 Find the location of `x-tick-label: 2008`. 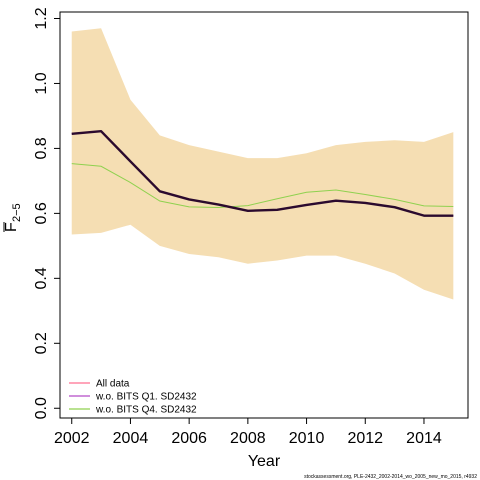

x-tick-label: 2008 is located at coordinates (248, 438).